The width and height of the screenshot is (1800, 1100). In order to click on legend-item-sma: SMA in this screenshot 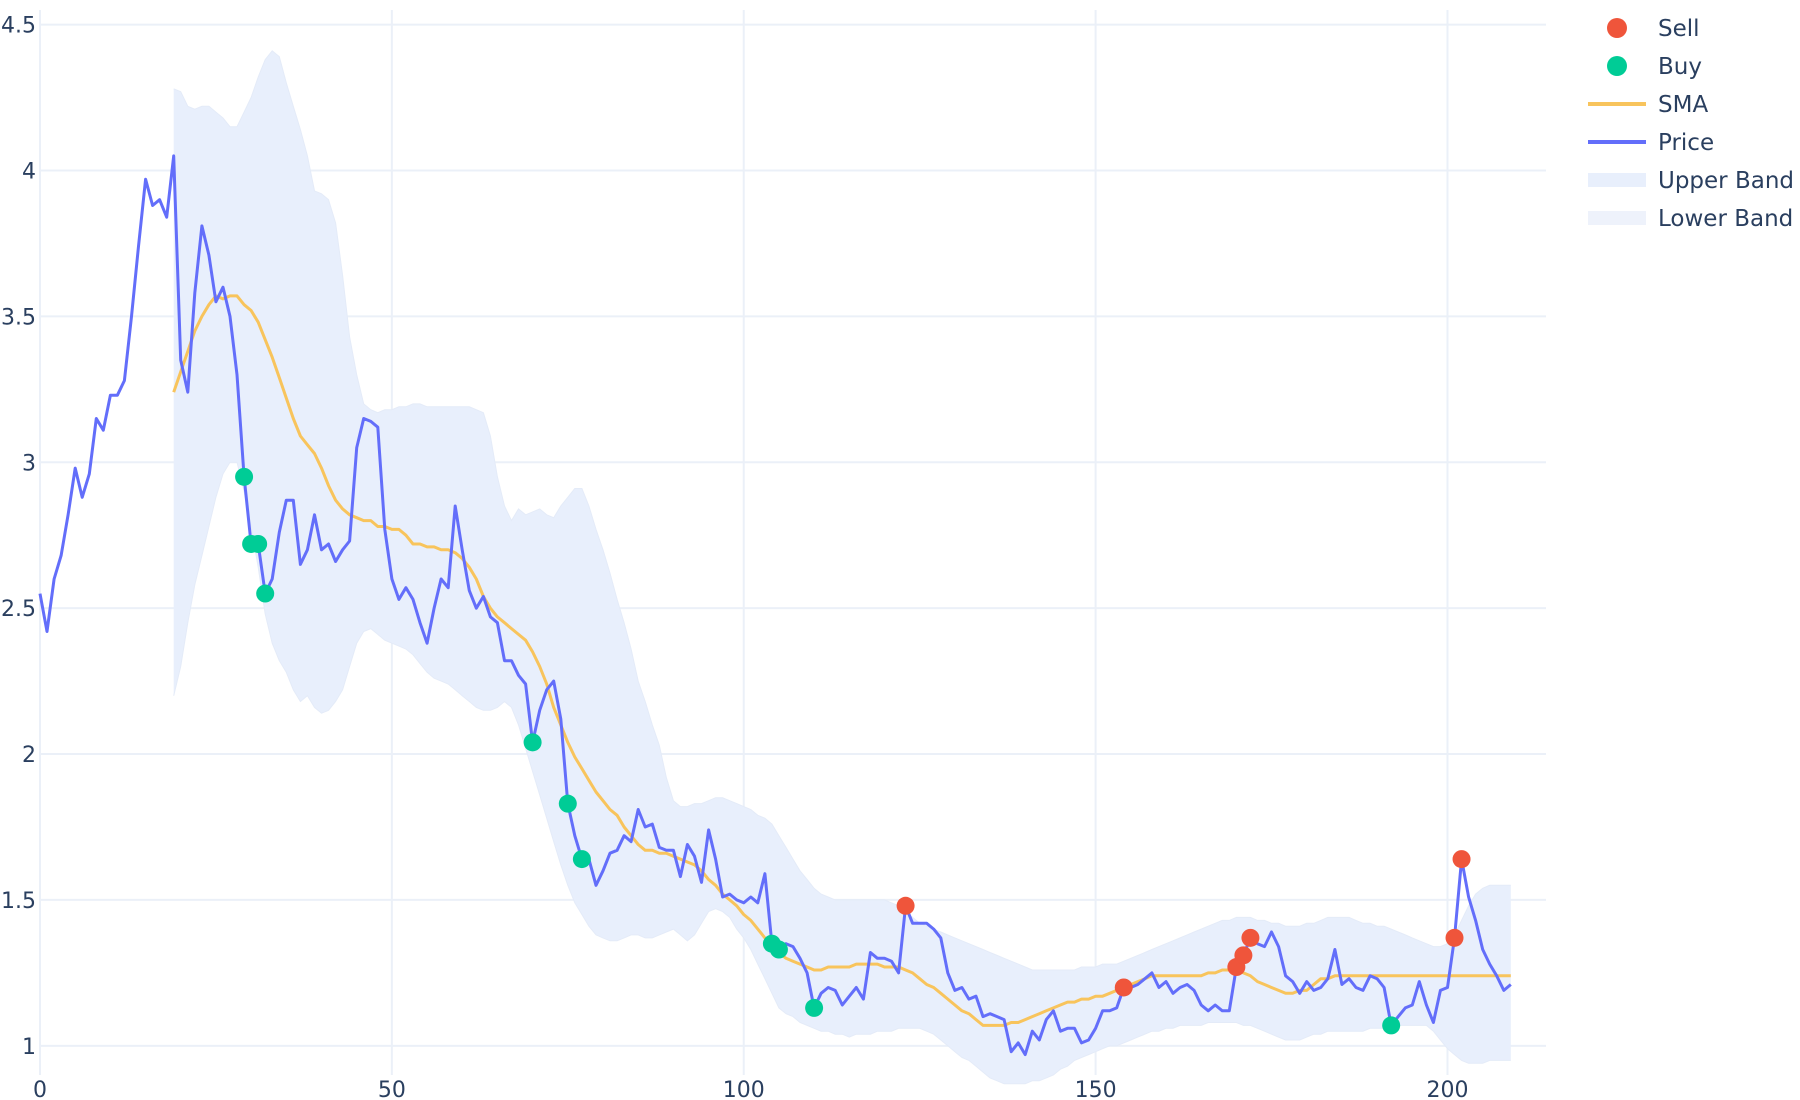, I will do `click(1648, 105)`.